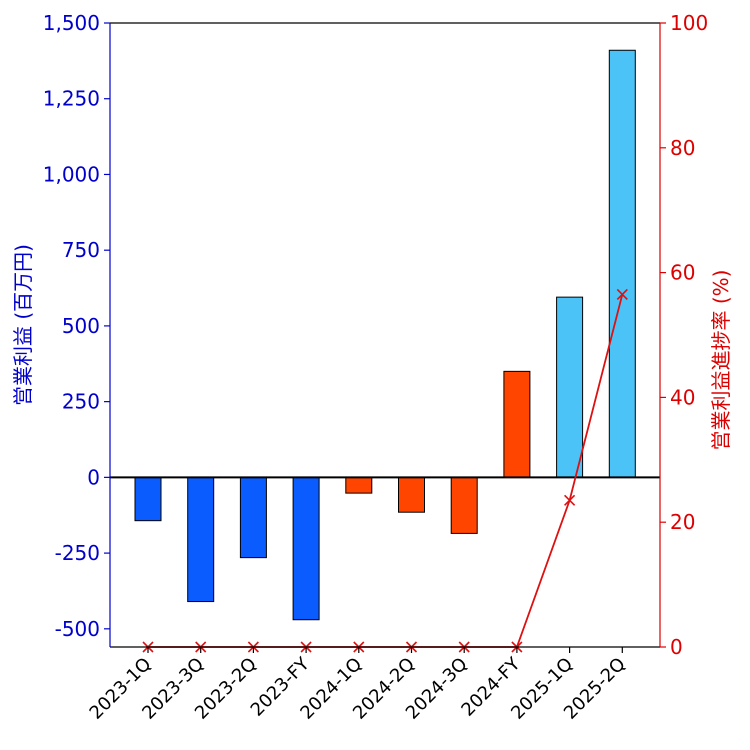  I want to click on left-tick-label: -250, so click(77, 553).